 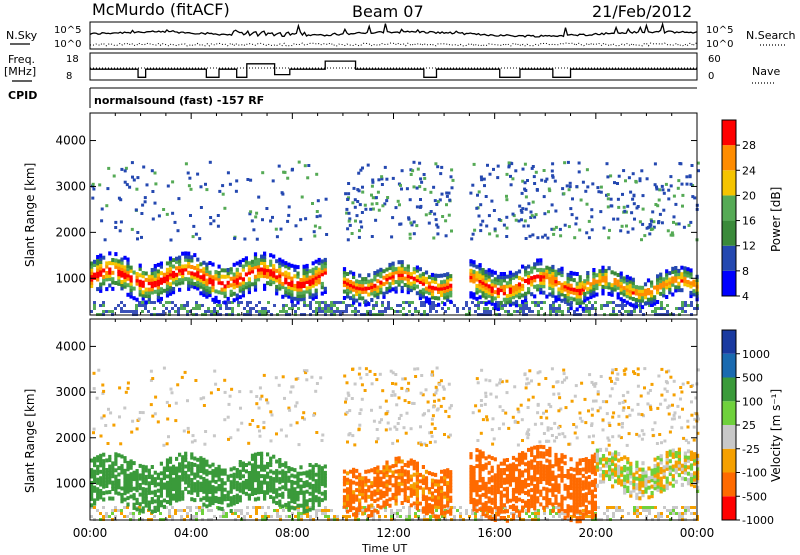 I want to click on nsky-panel-frame, so click(x=393, y=35).